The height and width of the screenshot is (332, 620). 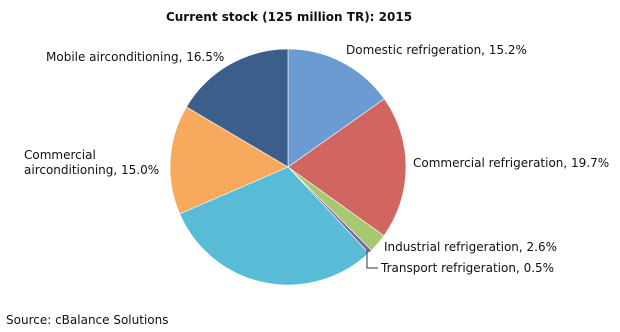 What do you see at coordinates (471, 247) in the screenshot?
I see `slice-label: Industrial refrigeration, 2.6%` at bounding box center [471, 247].